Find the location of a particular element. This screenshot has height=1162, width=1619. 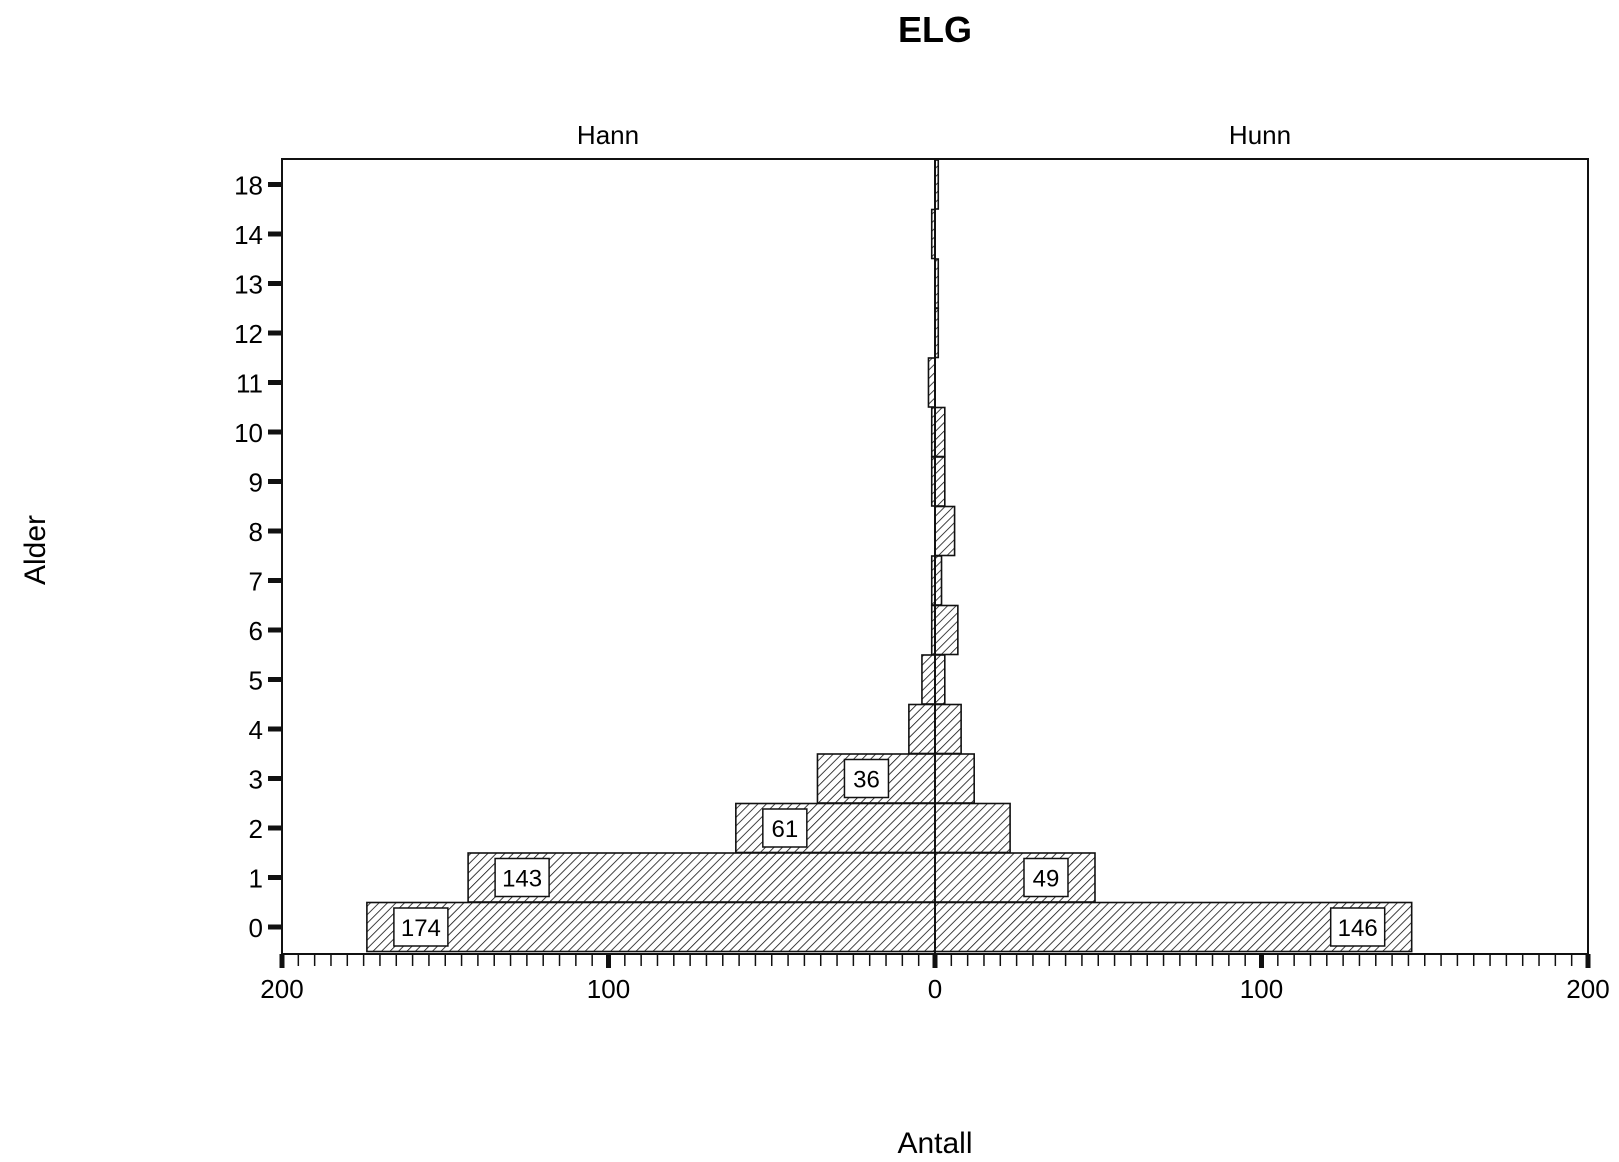

chart-title: ELG is located at coordinates (935, 29).